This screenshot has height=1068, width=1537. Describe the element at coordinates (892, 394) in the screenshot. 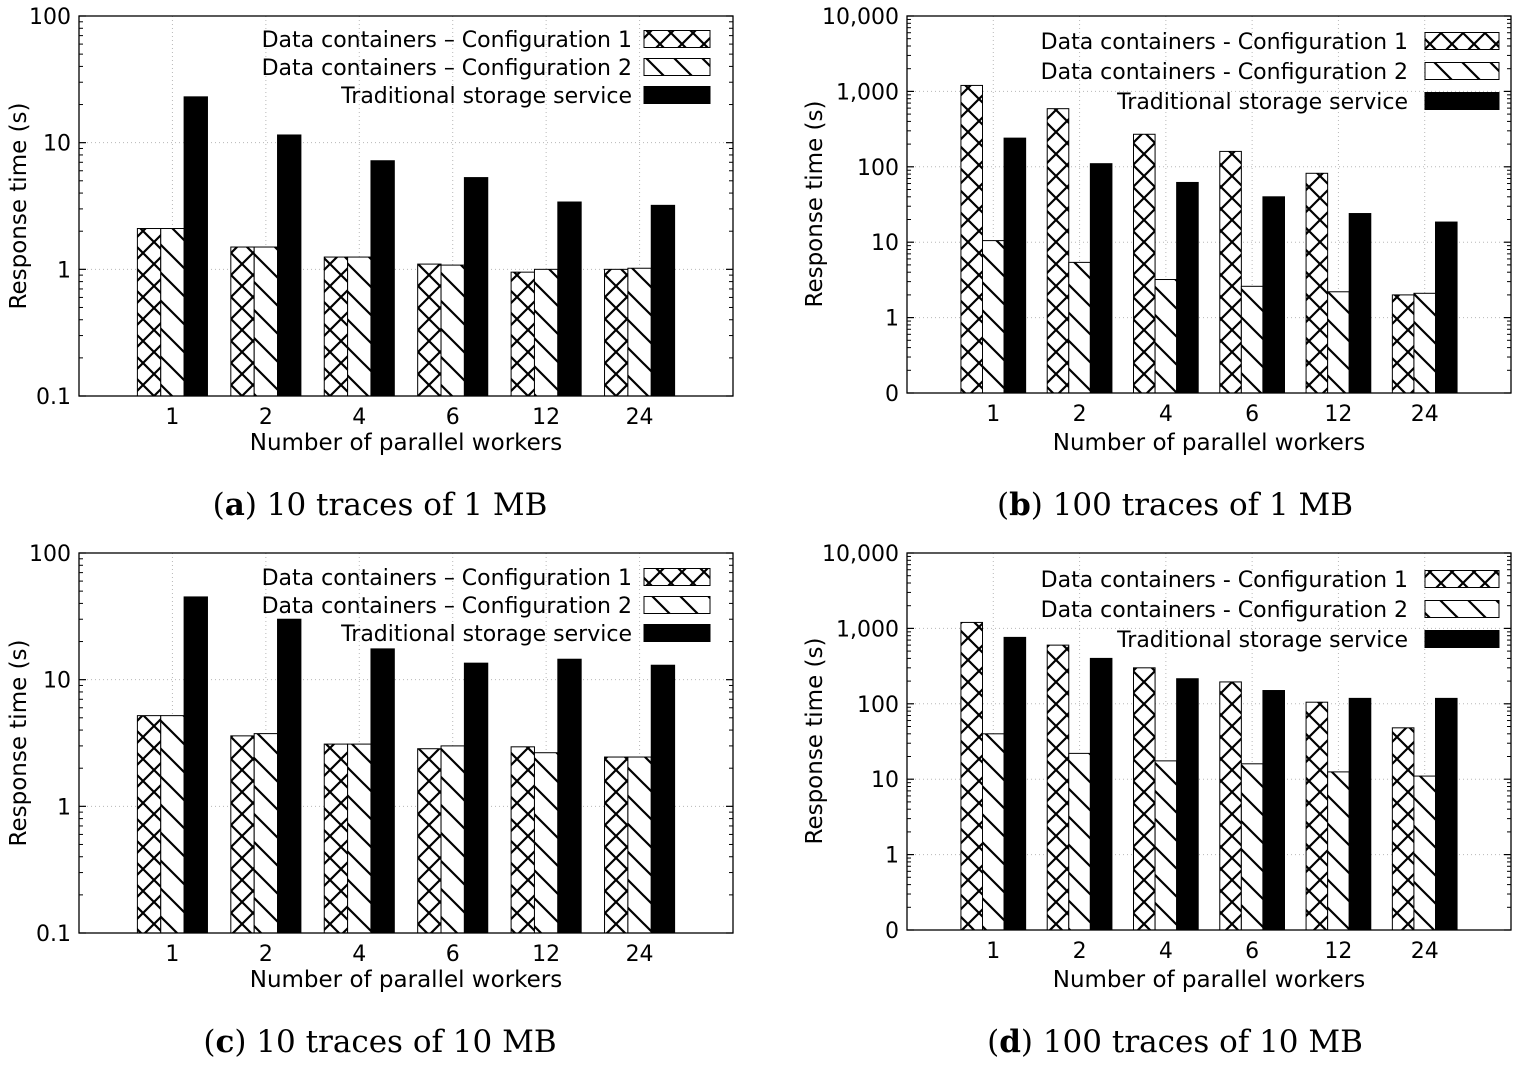

I see `y-tick-label: 0` at that location.